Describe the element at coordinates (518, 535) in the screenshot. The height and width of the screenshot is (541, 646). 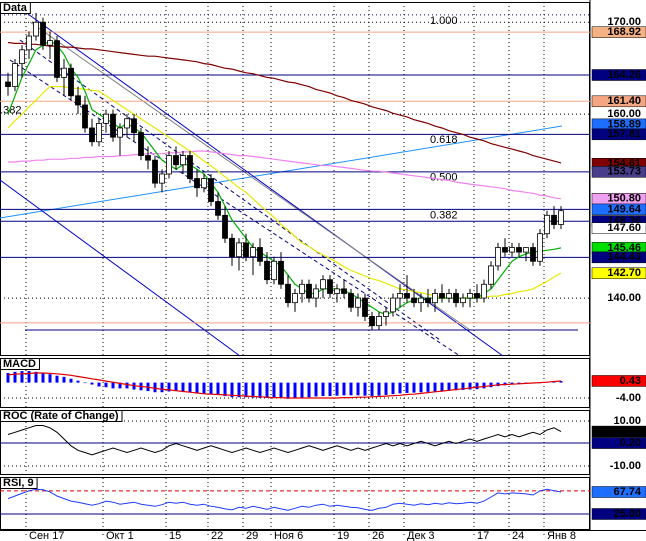
I see `x-tick-label: 24` at that location.